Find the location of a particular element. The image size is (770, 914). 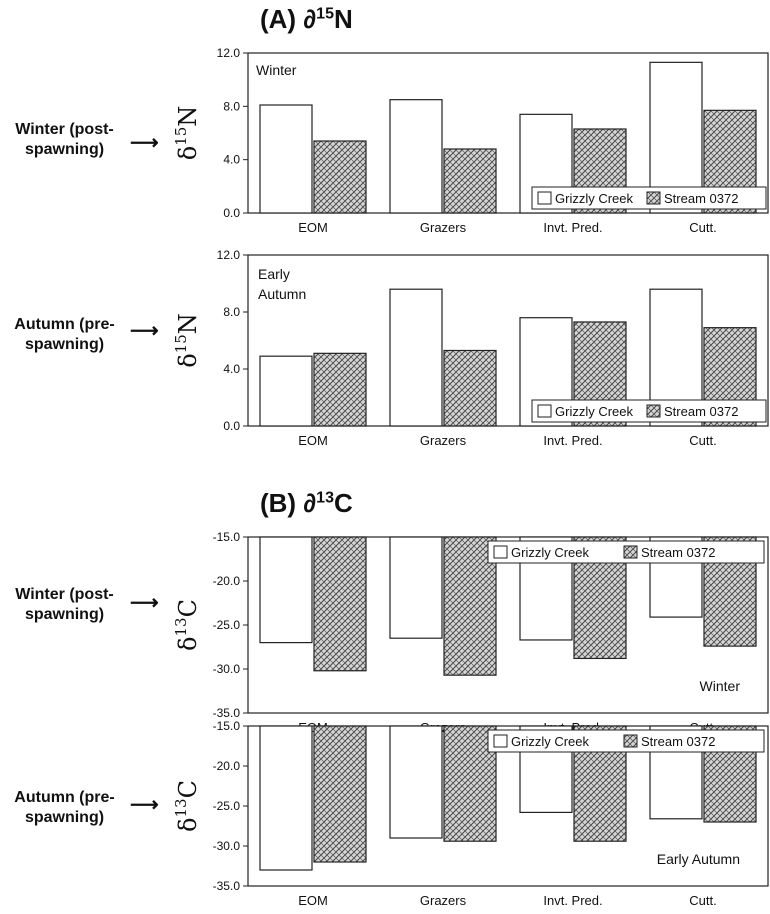

section-a-title-sup: 15 is located at coordinates (325, 14).